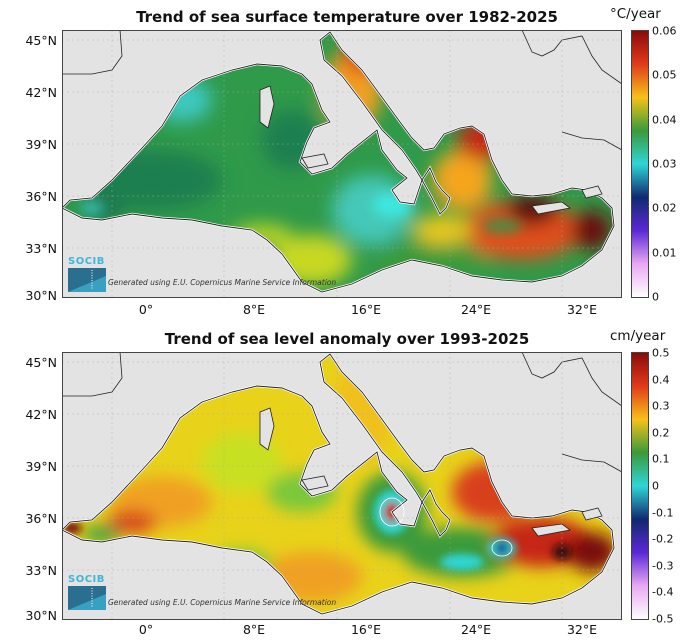 The image size is (682, 643). I want to click on colorbar-tick-label: 0.03, so click(664, 164).